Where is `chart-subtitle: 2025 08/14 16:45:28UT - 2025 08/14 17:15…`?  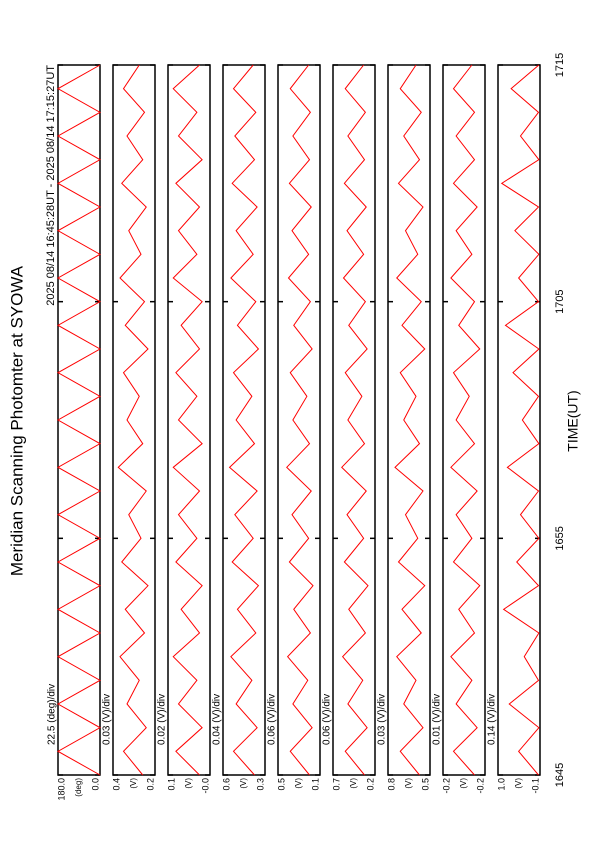 chart-subtitle: 2025 08/14 16:45:28UT - 2025 08/14 17:15… is located at coordinates (51, 185).